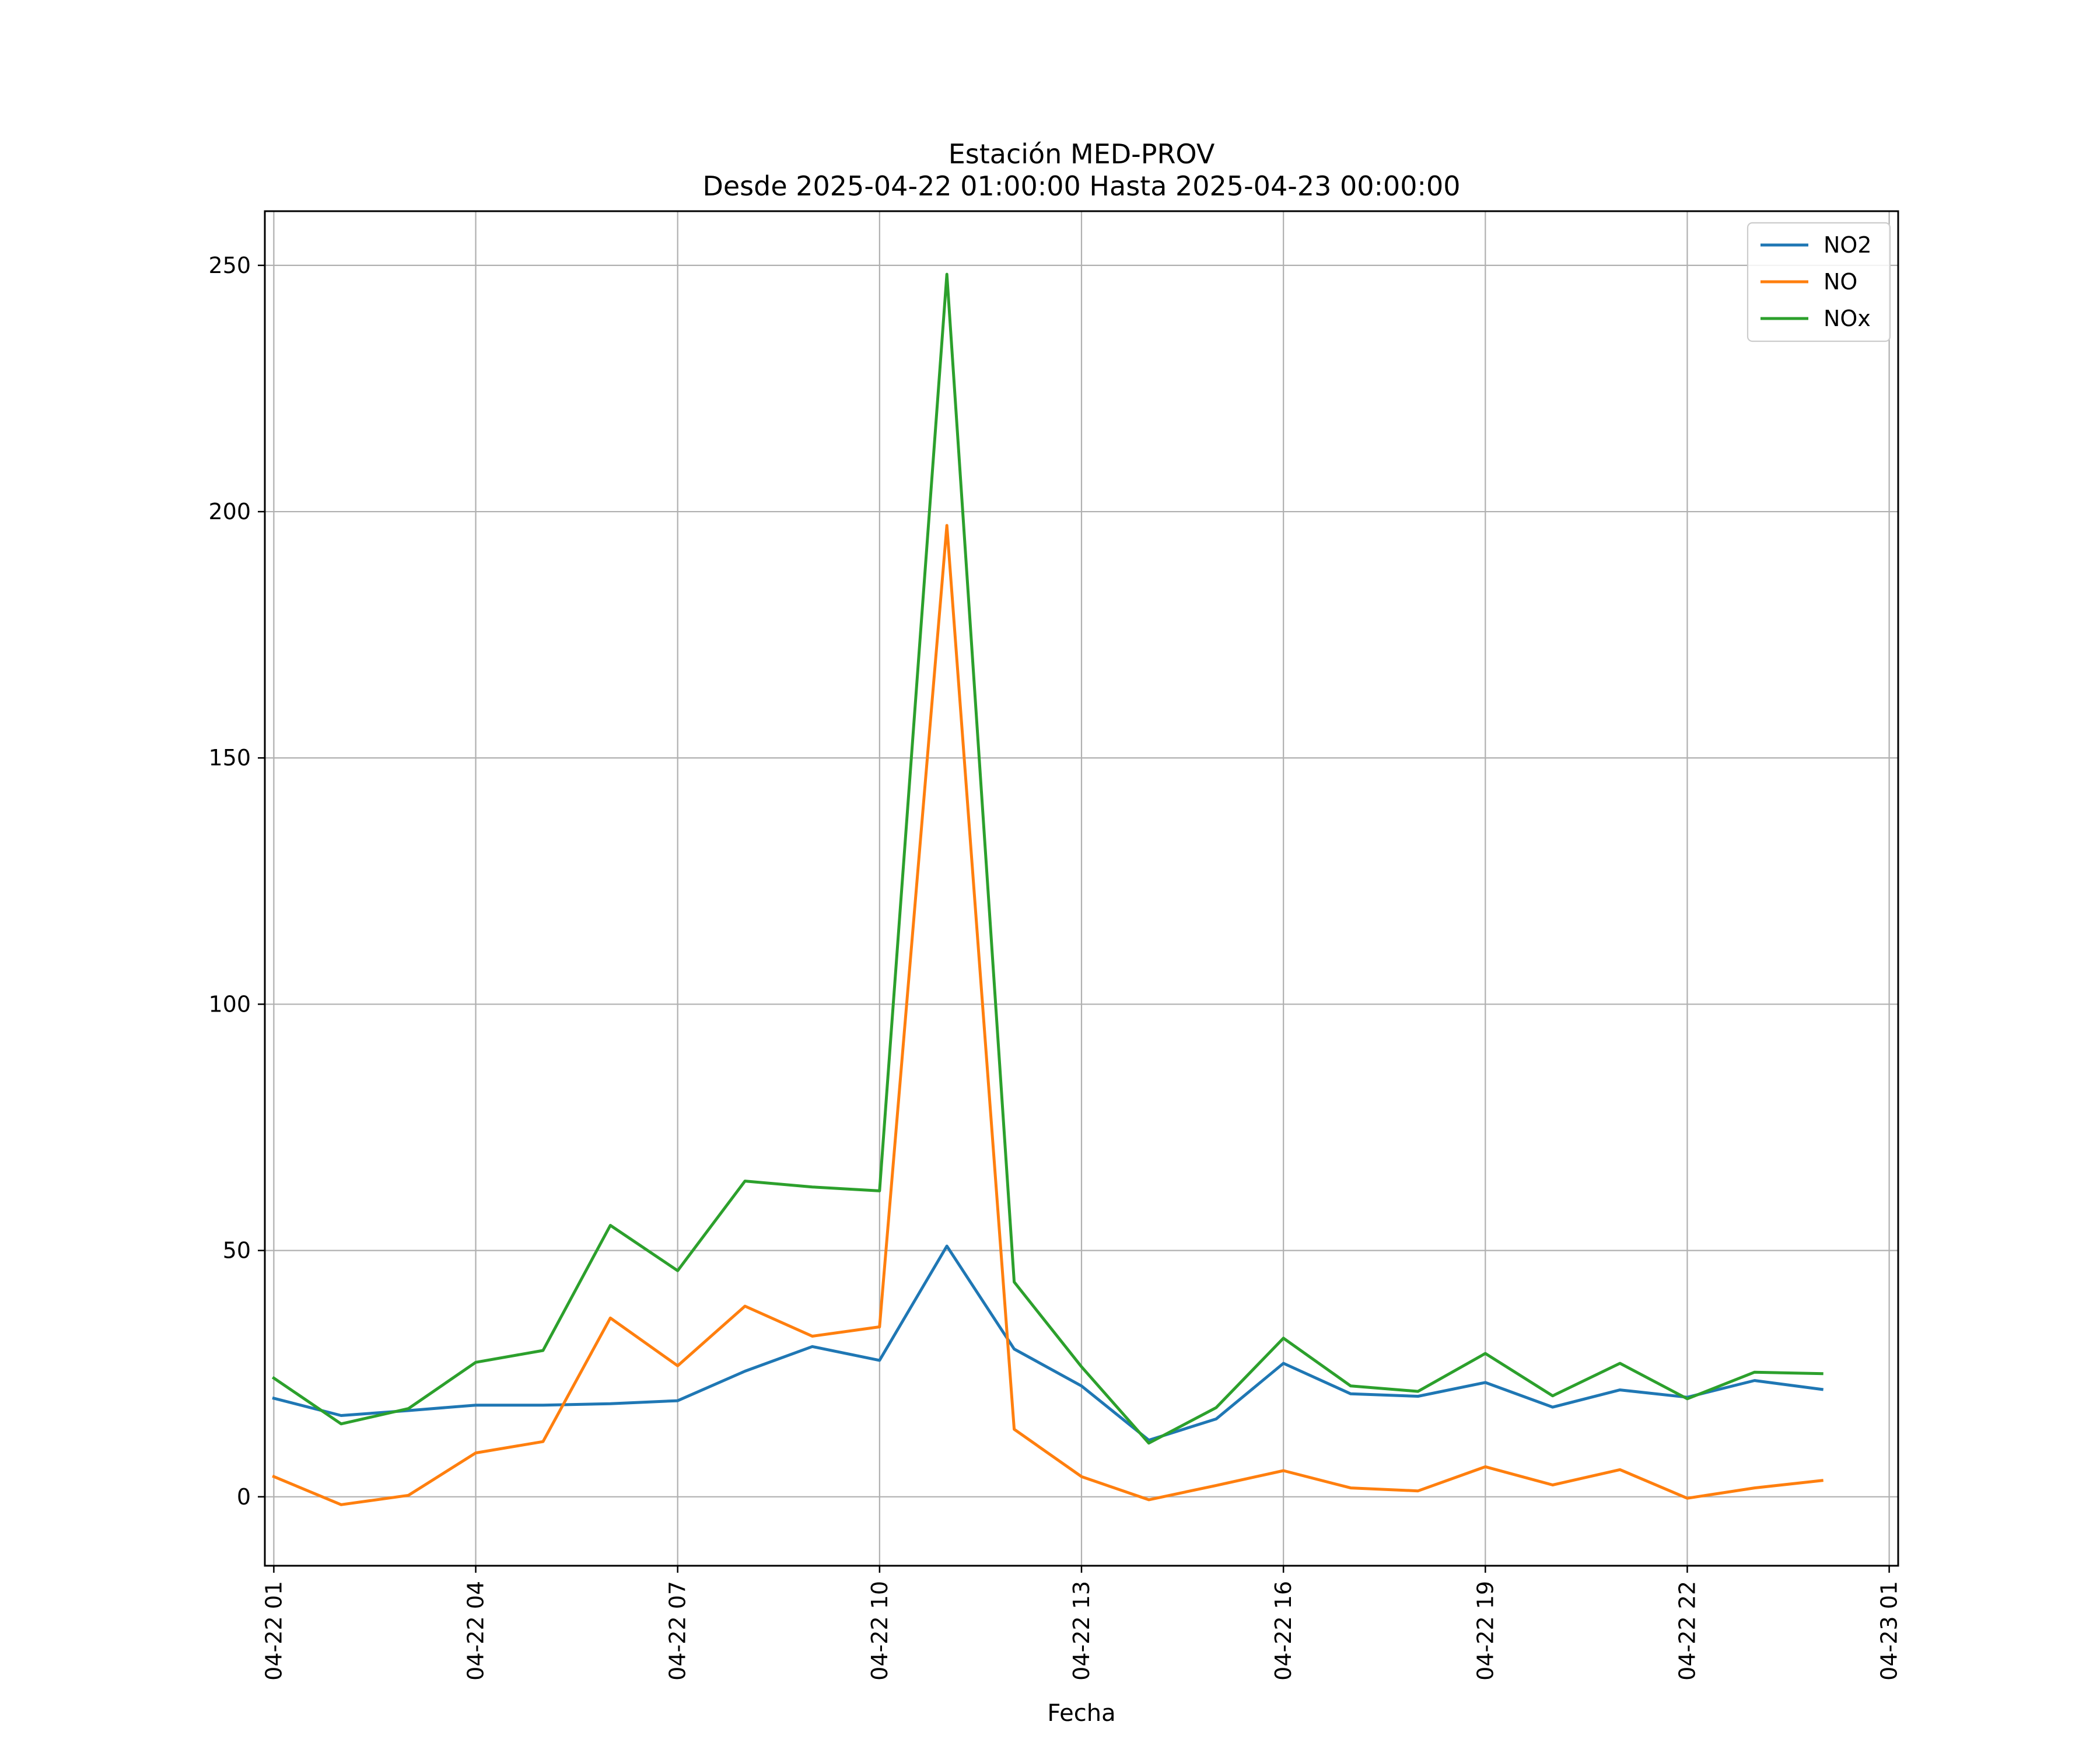 This screenshot has width=2100, height=1753. Describe the element at coordinates (1840, 282) in the screenshot. I see `legend-label: NO` at that location.